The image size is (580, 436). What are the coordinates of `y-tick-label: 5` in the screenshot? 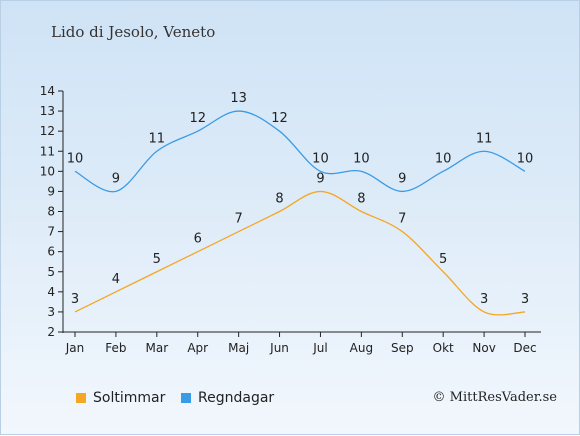 It's located at (51, 272).